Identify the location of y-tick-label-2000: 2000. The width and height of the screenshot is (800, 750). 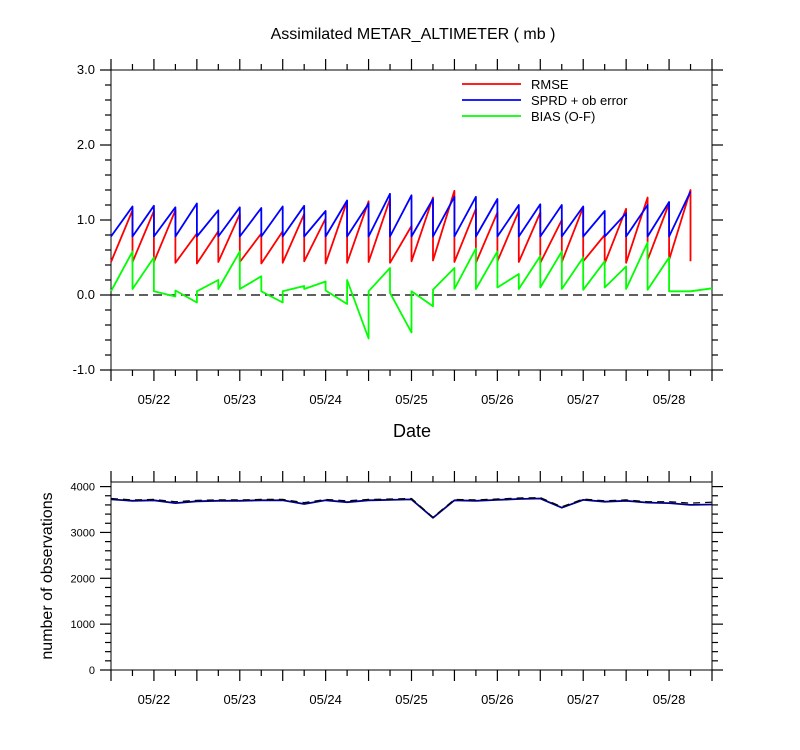
(83, 579).